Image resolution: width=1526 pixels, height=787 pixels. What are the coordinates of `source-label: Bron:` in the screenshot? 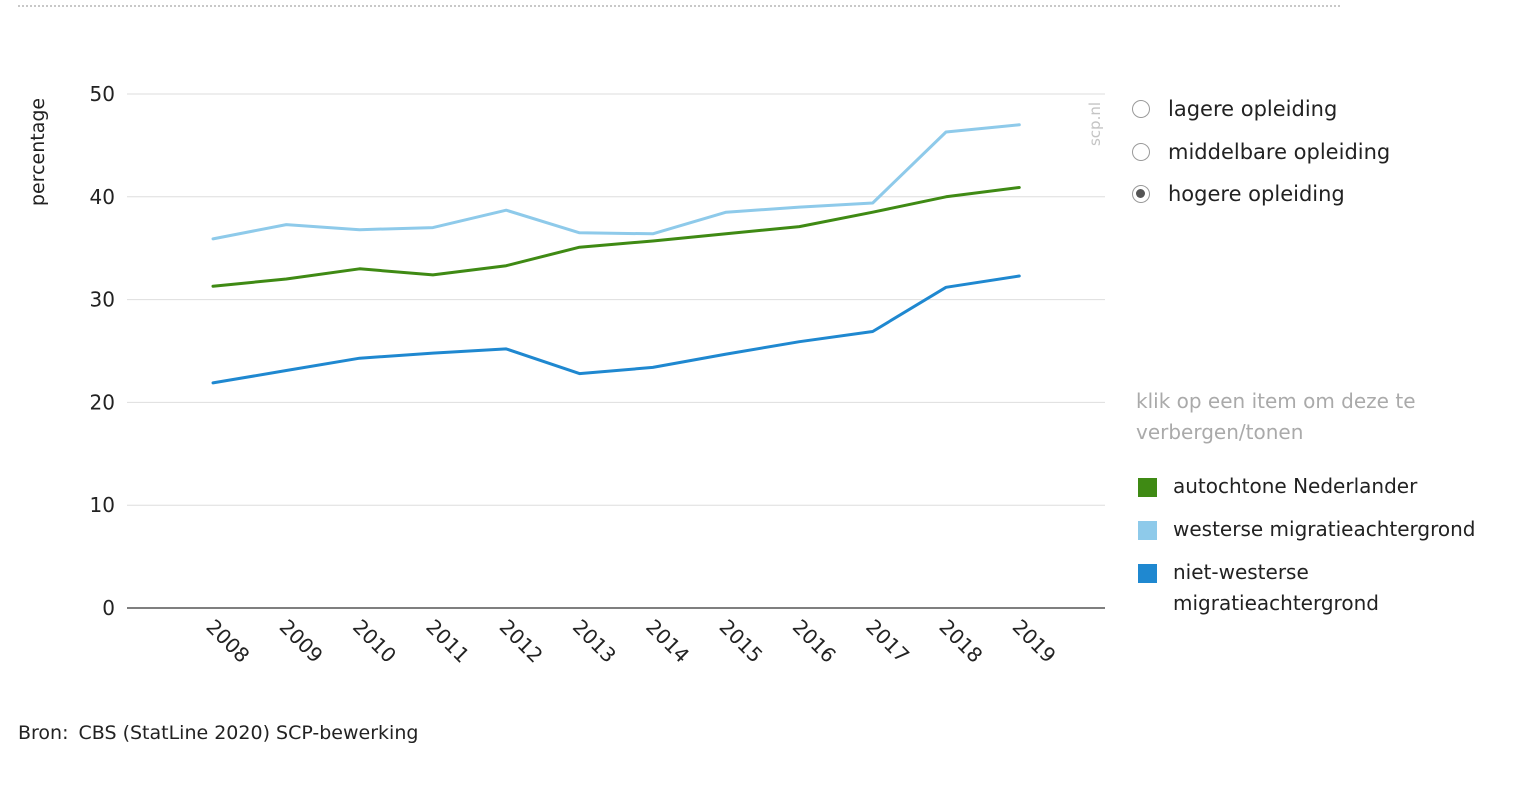 It's located at (43, 733).